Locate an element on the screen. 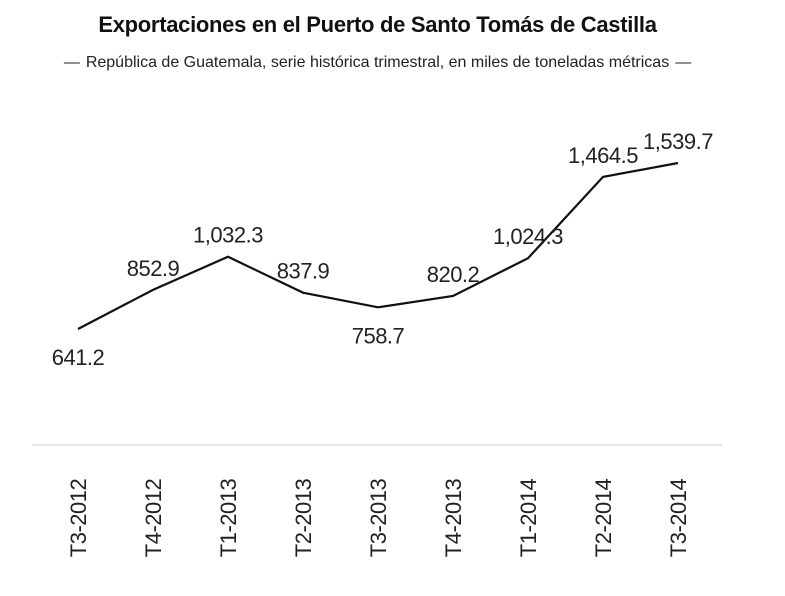  x-tick-label-T1-2014: T1-2014 is located at coordinates (528, 518).